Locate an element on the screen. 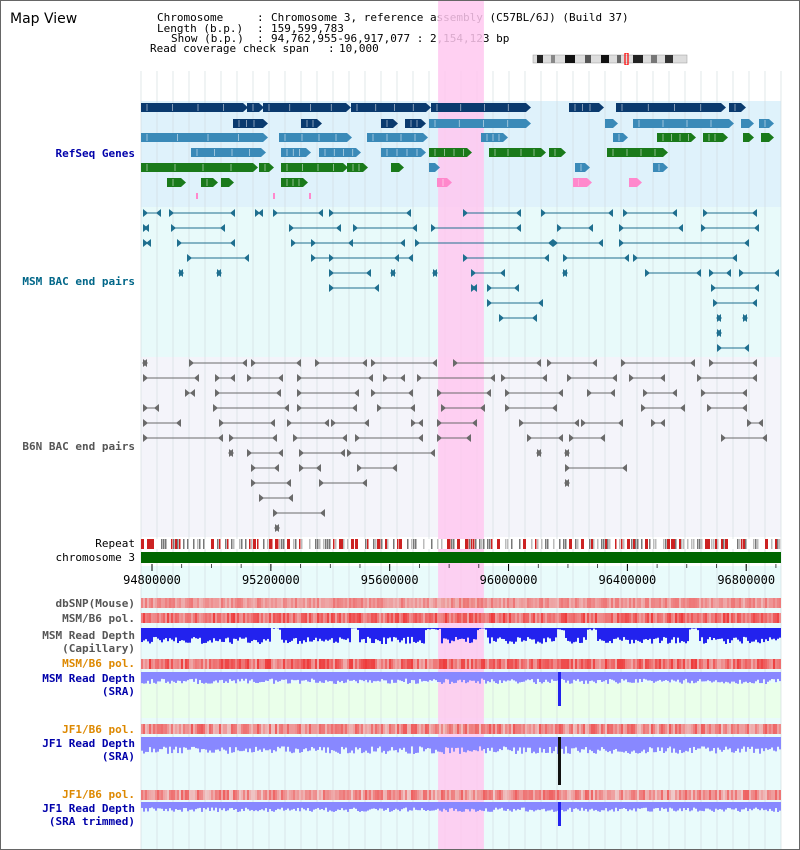  chromosome-ideogram is located at coordinates (610, 59).